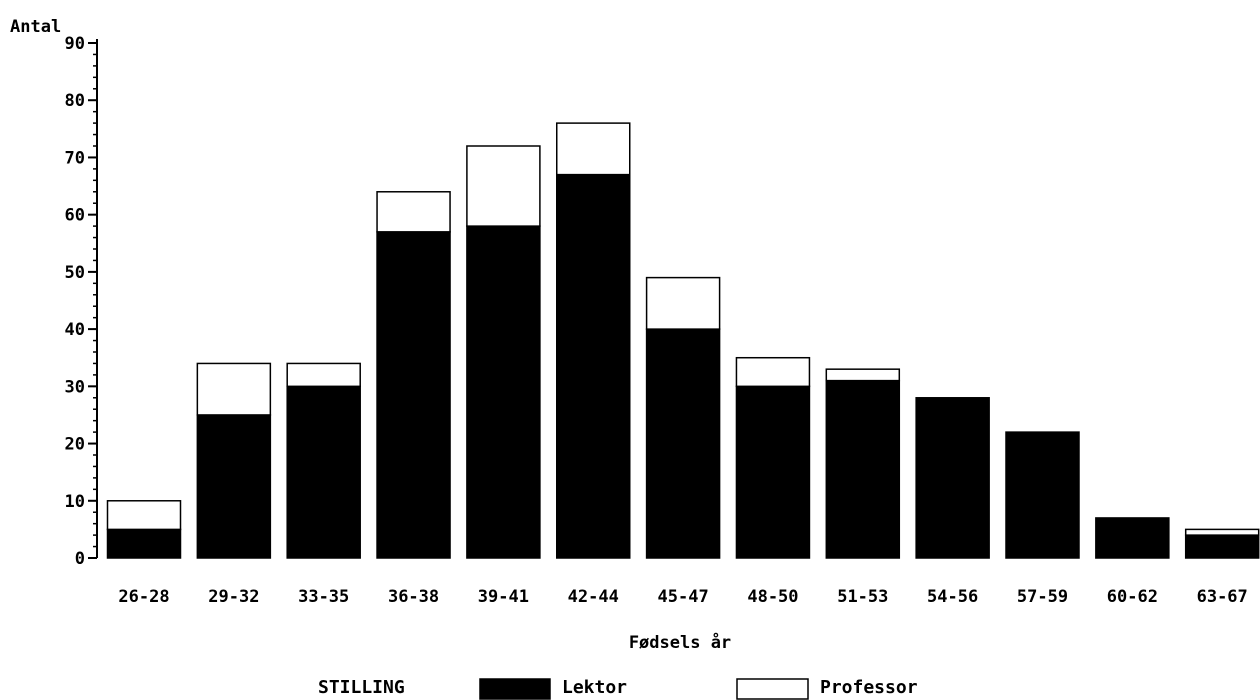 Image resolution: width=1260 pixels, height=700 pixels. What do you see at coordinates (75, 158) in the screenshot?
I see `y-tick-label-70: 70` at bounding box center [75, 158].